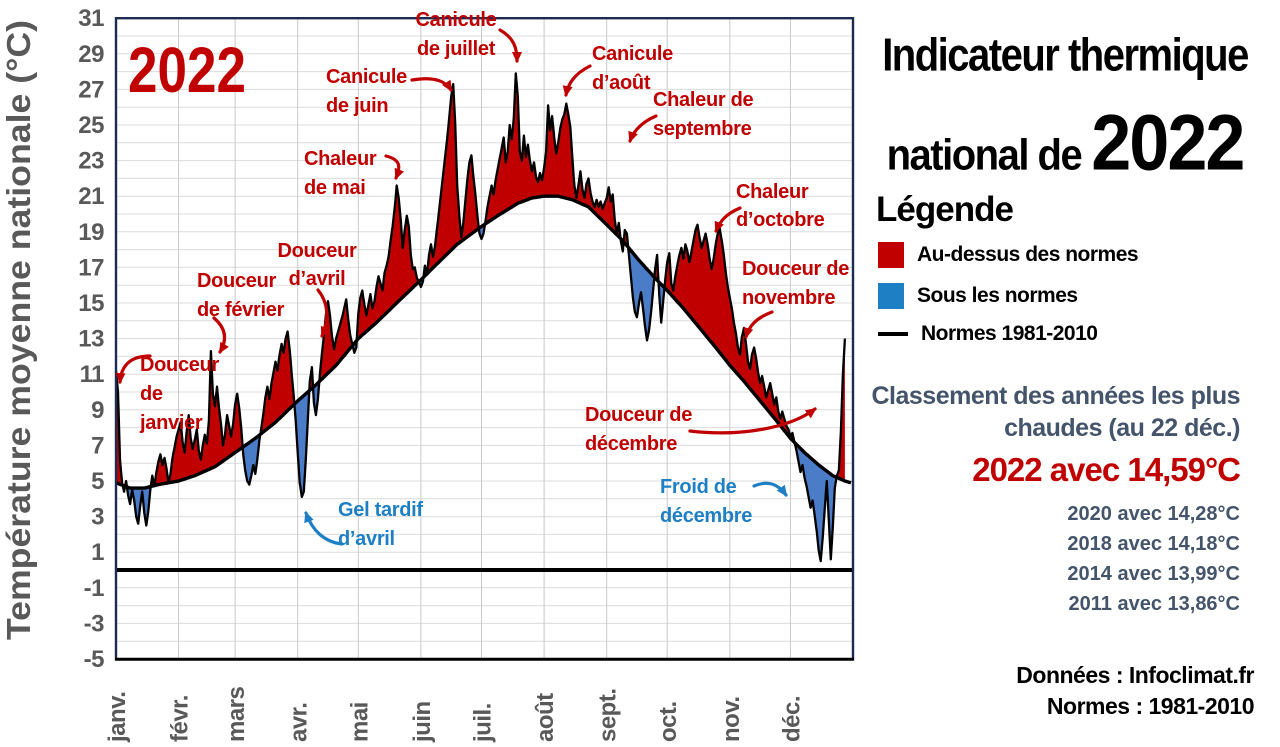 The width and height of the screenshot is (1280, 747). Describe the element at coordinates (984, 155) in the screenshot. I see `panel-title-line2-prefix: national de` at that location.